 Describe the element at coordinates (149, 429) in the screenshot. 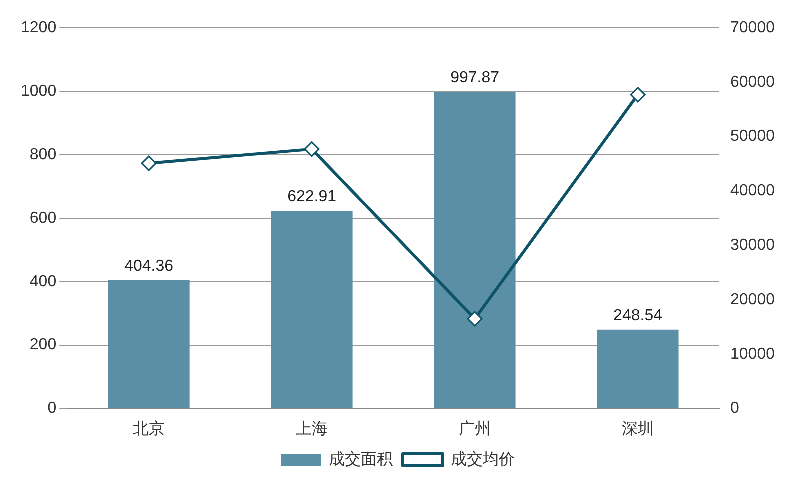

I see `x-tick-label: 北京` at that location.